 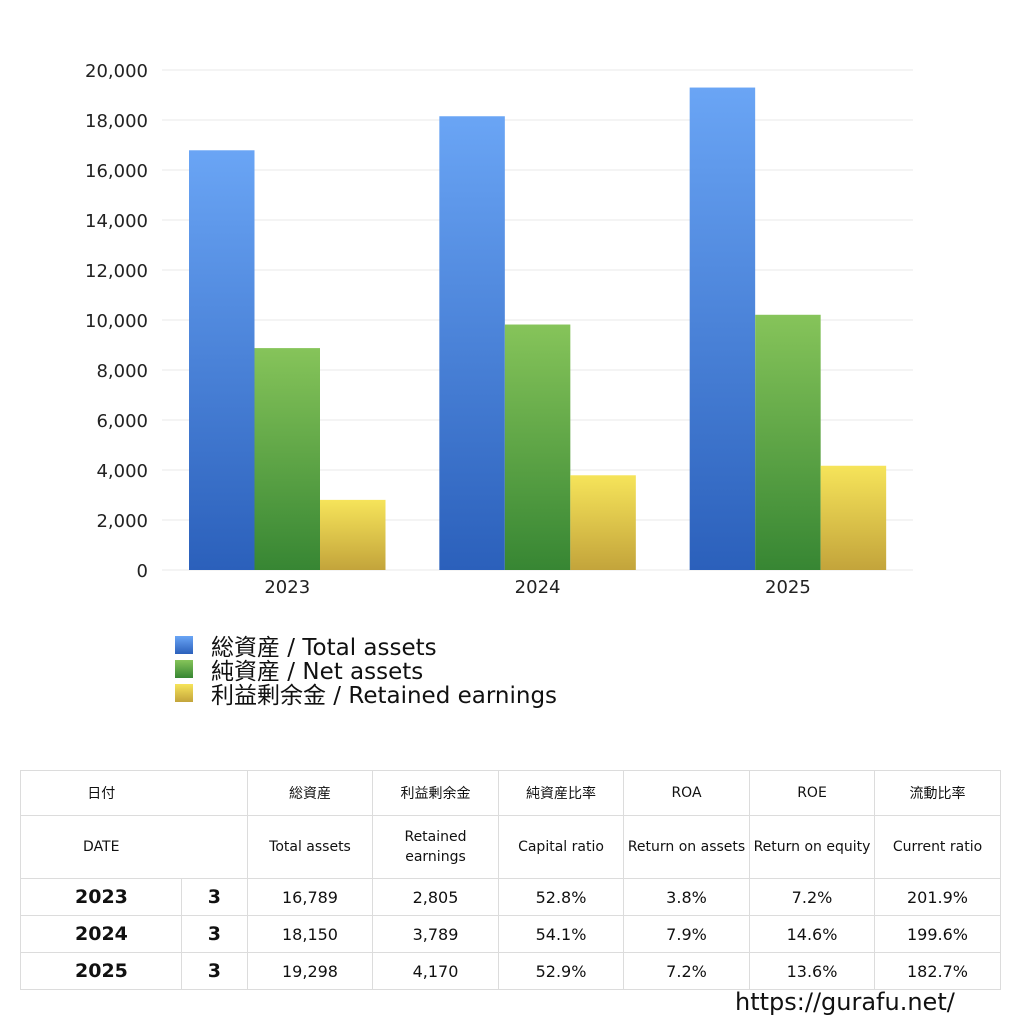 What do you see at coordinates (317, 672) in the screenshot?
I see `legend-label-net-assets: 純資産 / Net assets` at bounding box center [317, 672].